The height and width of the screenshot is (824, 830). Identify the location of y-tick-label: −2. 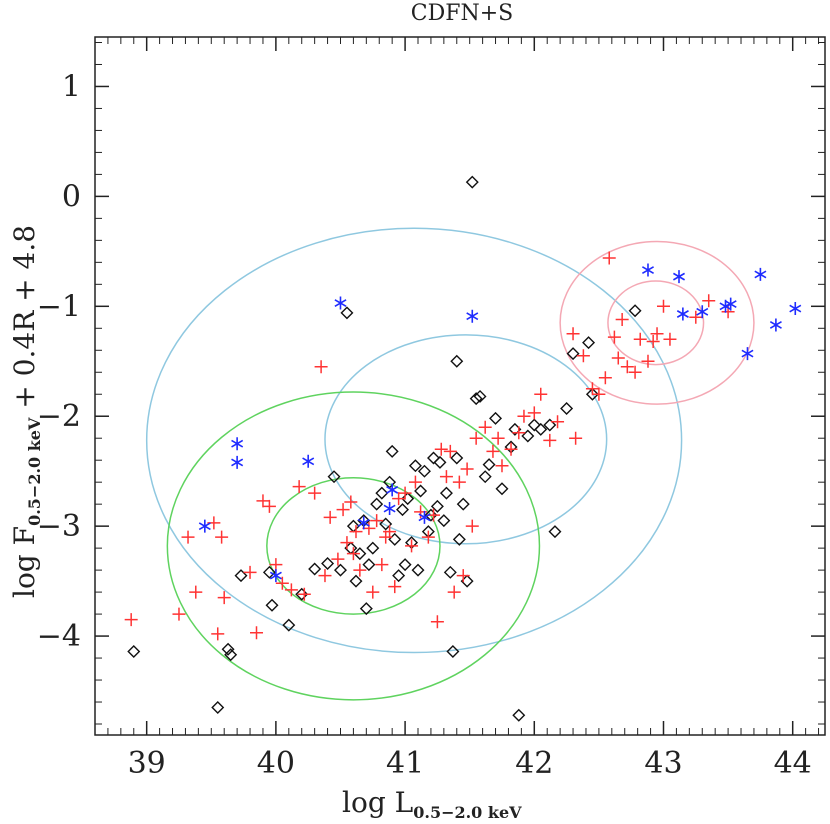
(59, 416).